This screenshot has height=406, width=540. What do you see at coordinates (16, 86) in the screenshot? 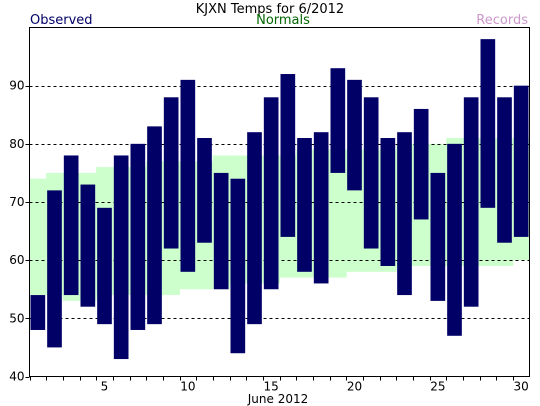
I see `y-tick-label-90: 90` at bounding box center [16, 86].